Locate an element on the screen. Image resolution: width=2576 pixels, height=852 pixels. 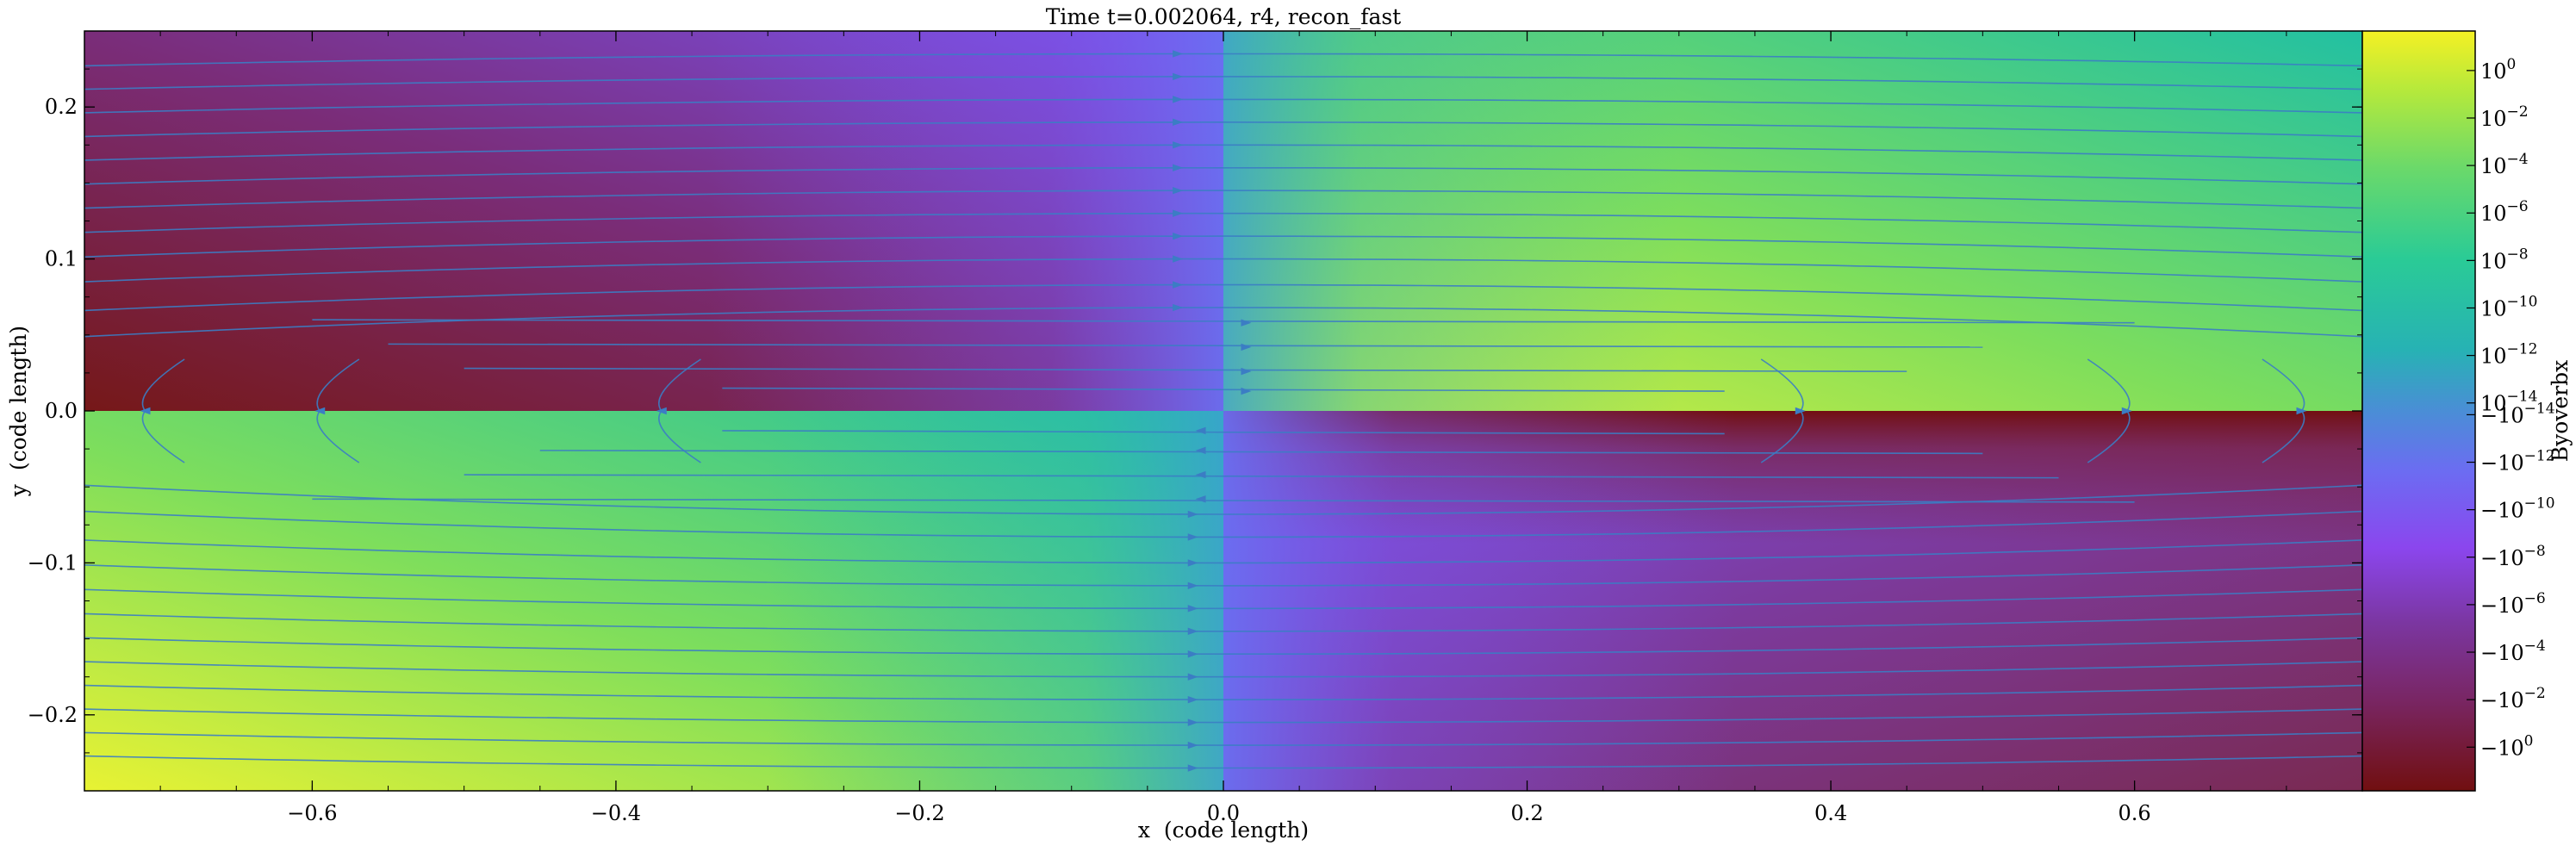
colorbar-tick-label-positive: 10⁻¹² is located at coordinates (2508, 355).